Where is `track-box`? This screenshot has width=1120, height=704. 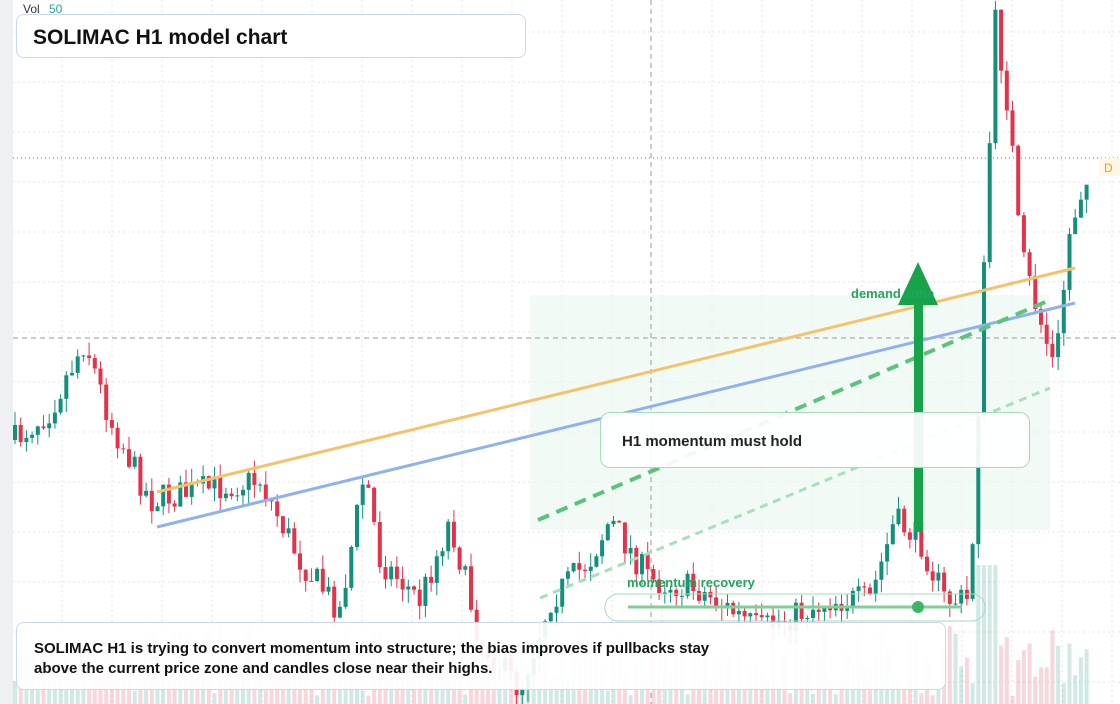
track-box is located at coordinates (795, 607).